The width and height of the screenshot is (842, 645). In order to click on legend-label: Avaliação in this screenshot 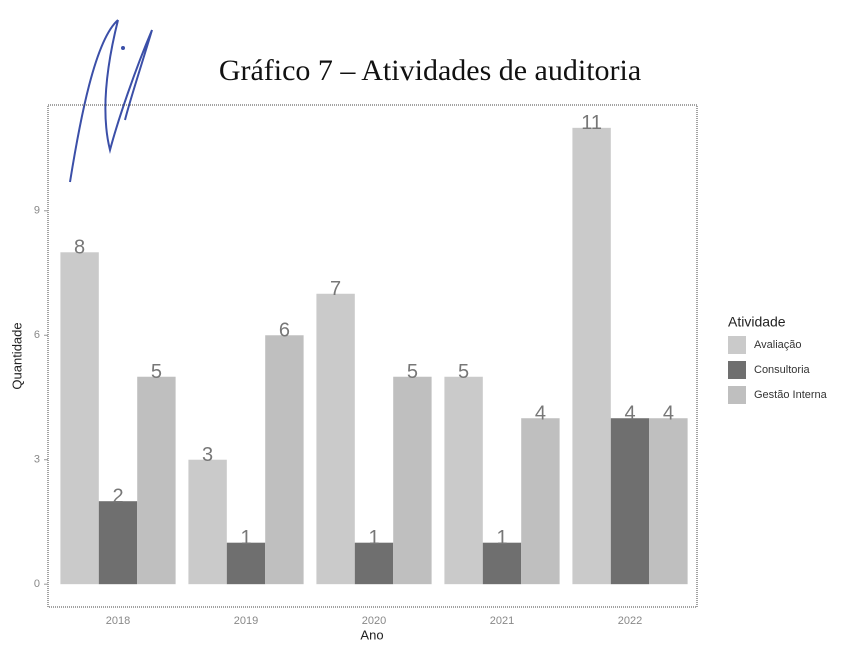, I will do `click(778, 345)`.